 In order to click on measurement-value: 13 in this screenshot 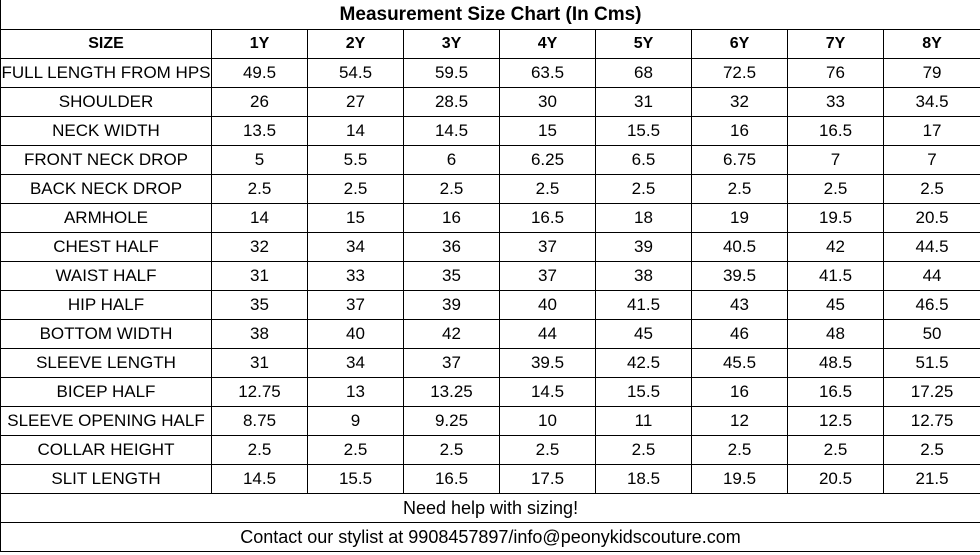, I will do `click(355, 392)`.